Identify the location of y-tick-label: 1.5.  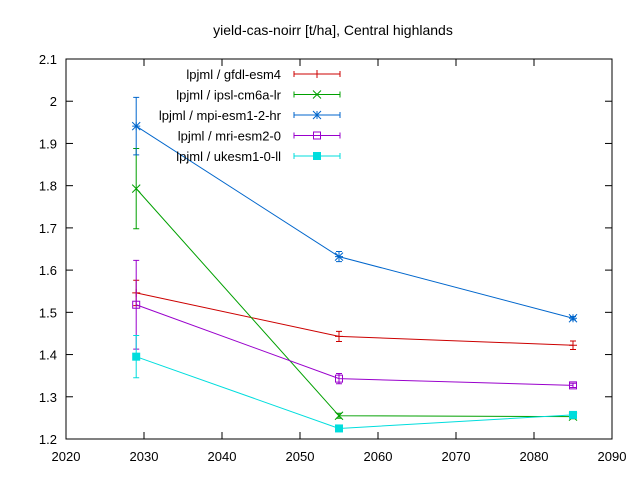
(48, 312).